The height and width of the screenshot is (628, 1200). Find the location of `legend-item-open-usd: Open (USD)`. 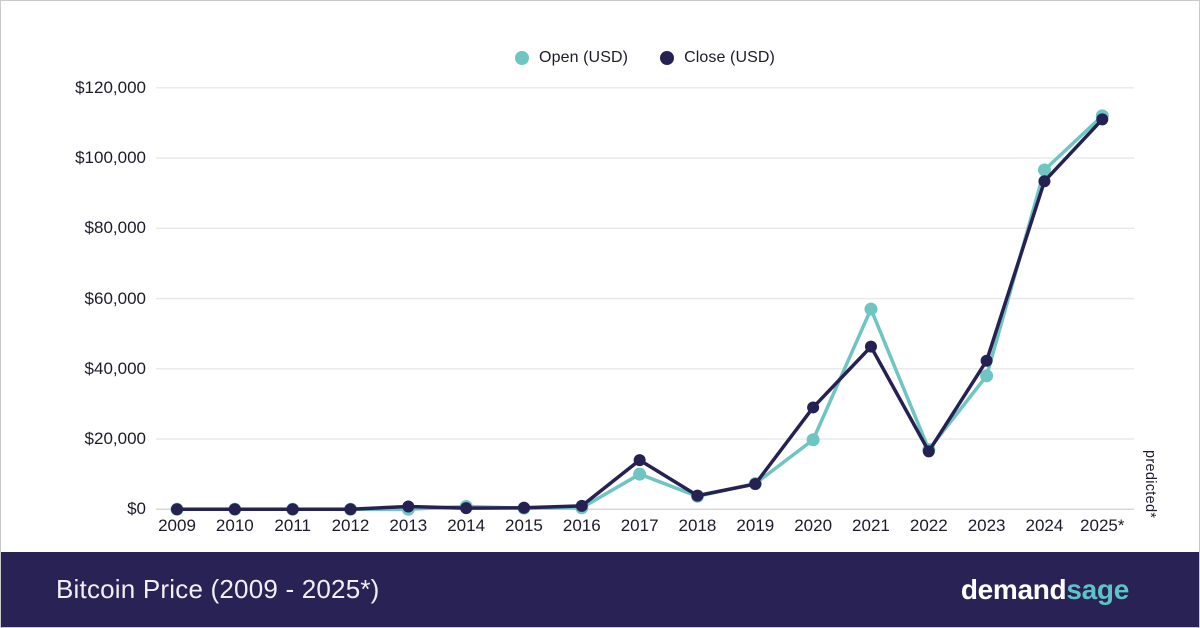

legend-item-open-usd: Open (USD) is located at coordinates (571, 58).